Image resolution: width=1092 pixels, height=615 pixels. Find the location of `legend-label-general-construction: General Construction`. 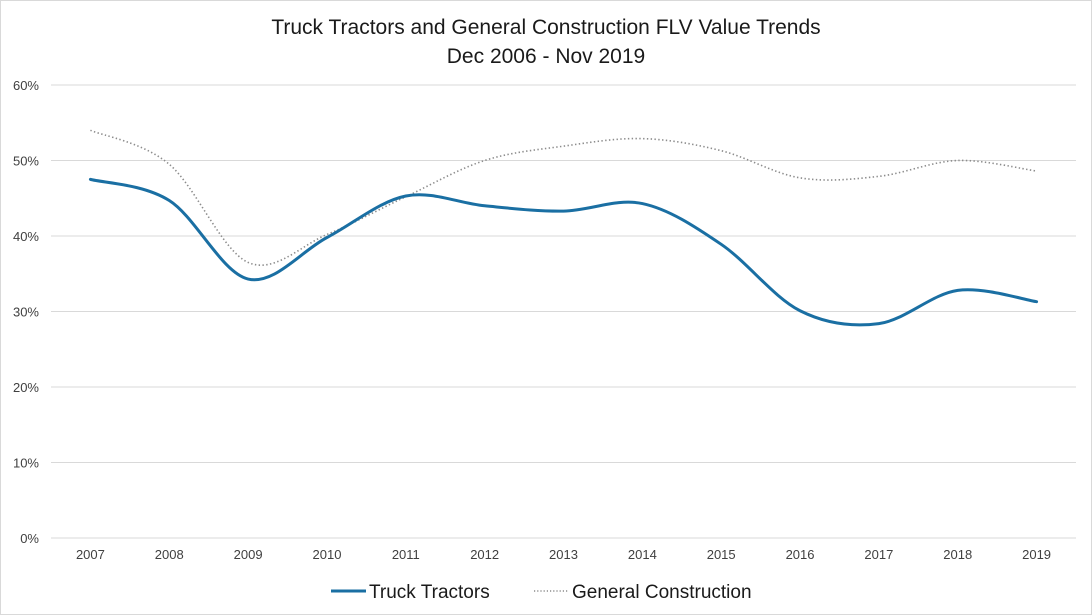

legend-label-general-construction: General Construction is located at coordinates (662, 592).